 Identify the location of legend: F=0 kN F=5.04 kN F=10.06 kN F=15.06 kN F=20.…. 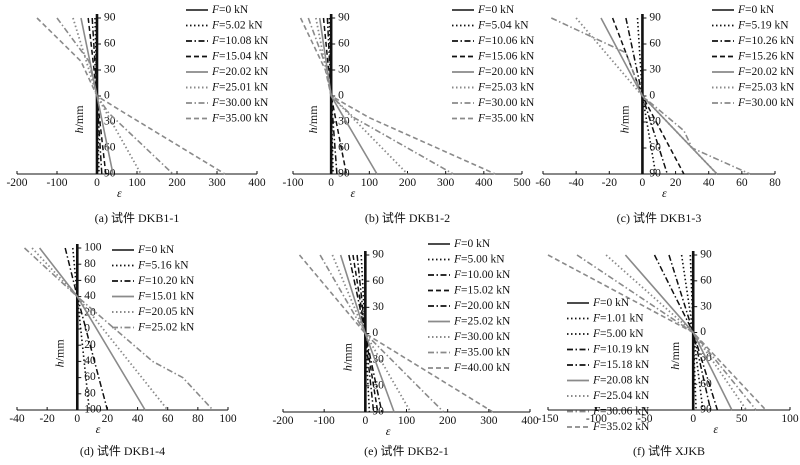
(493, 64).